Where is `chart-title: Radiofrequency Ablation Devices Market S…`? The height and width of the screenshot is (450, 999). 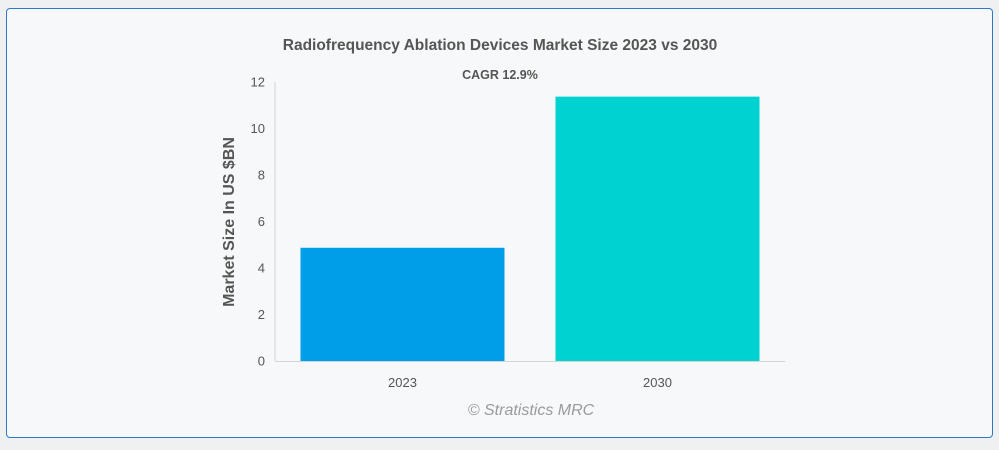 chart-title: Radiofrequency Ablation Devices Market S… is located at coordinates (500, 45).